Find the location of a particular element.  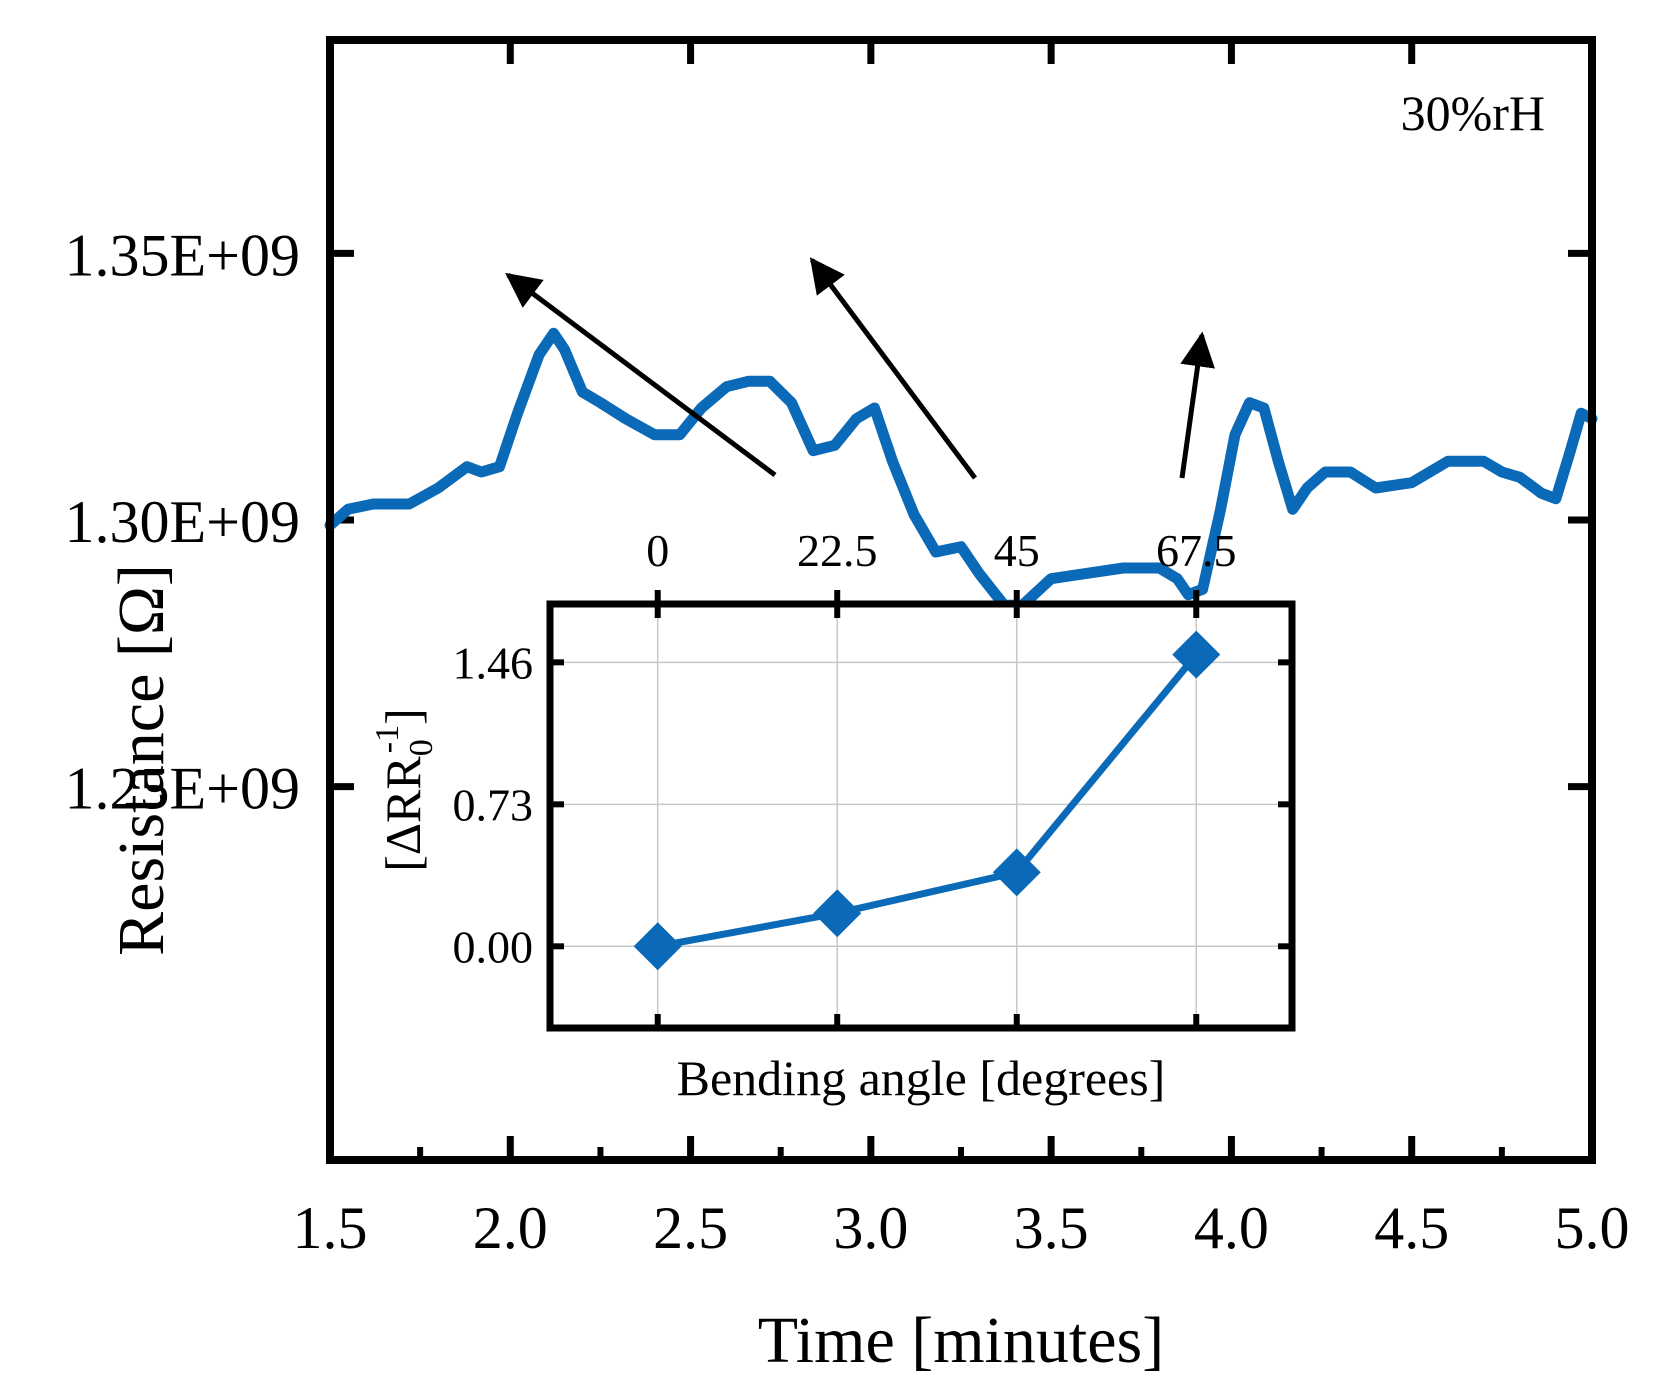

inset-x-tick-label: 67.5 is located at coordinates (1196, 550).